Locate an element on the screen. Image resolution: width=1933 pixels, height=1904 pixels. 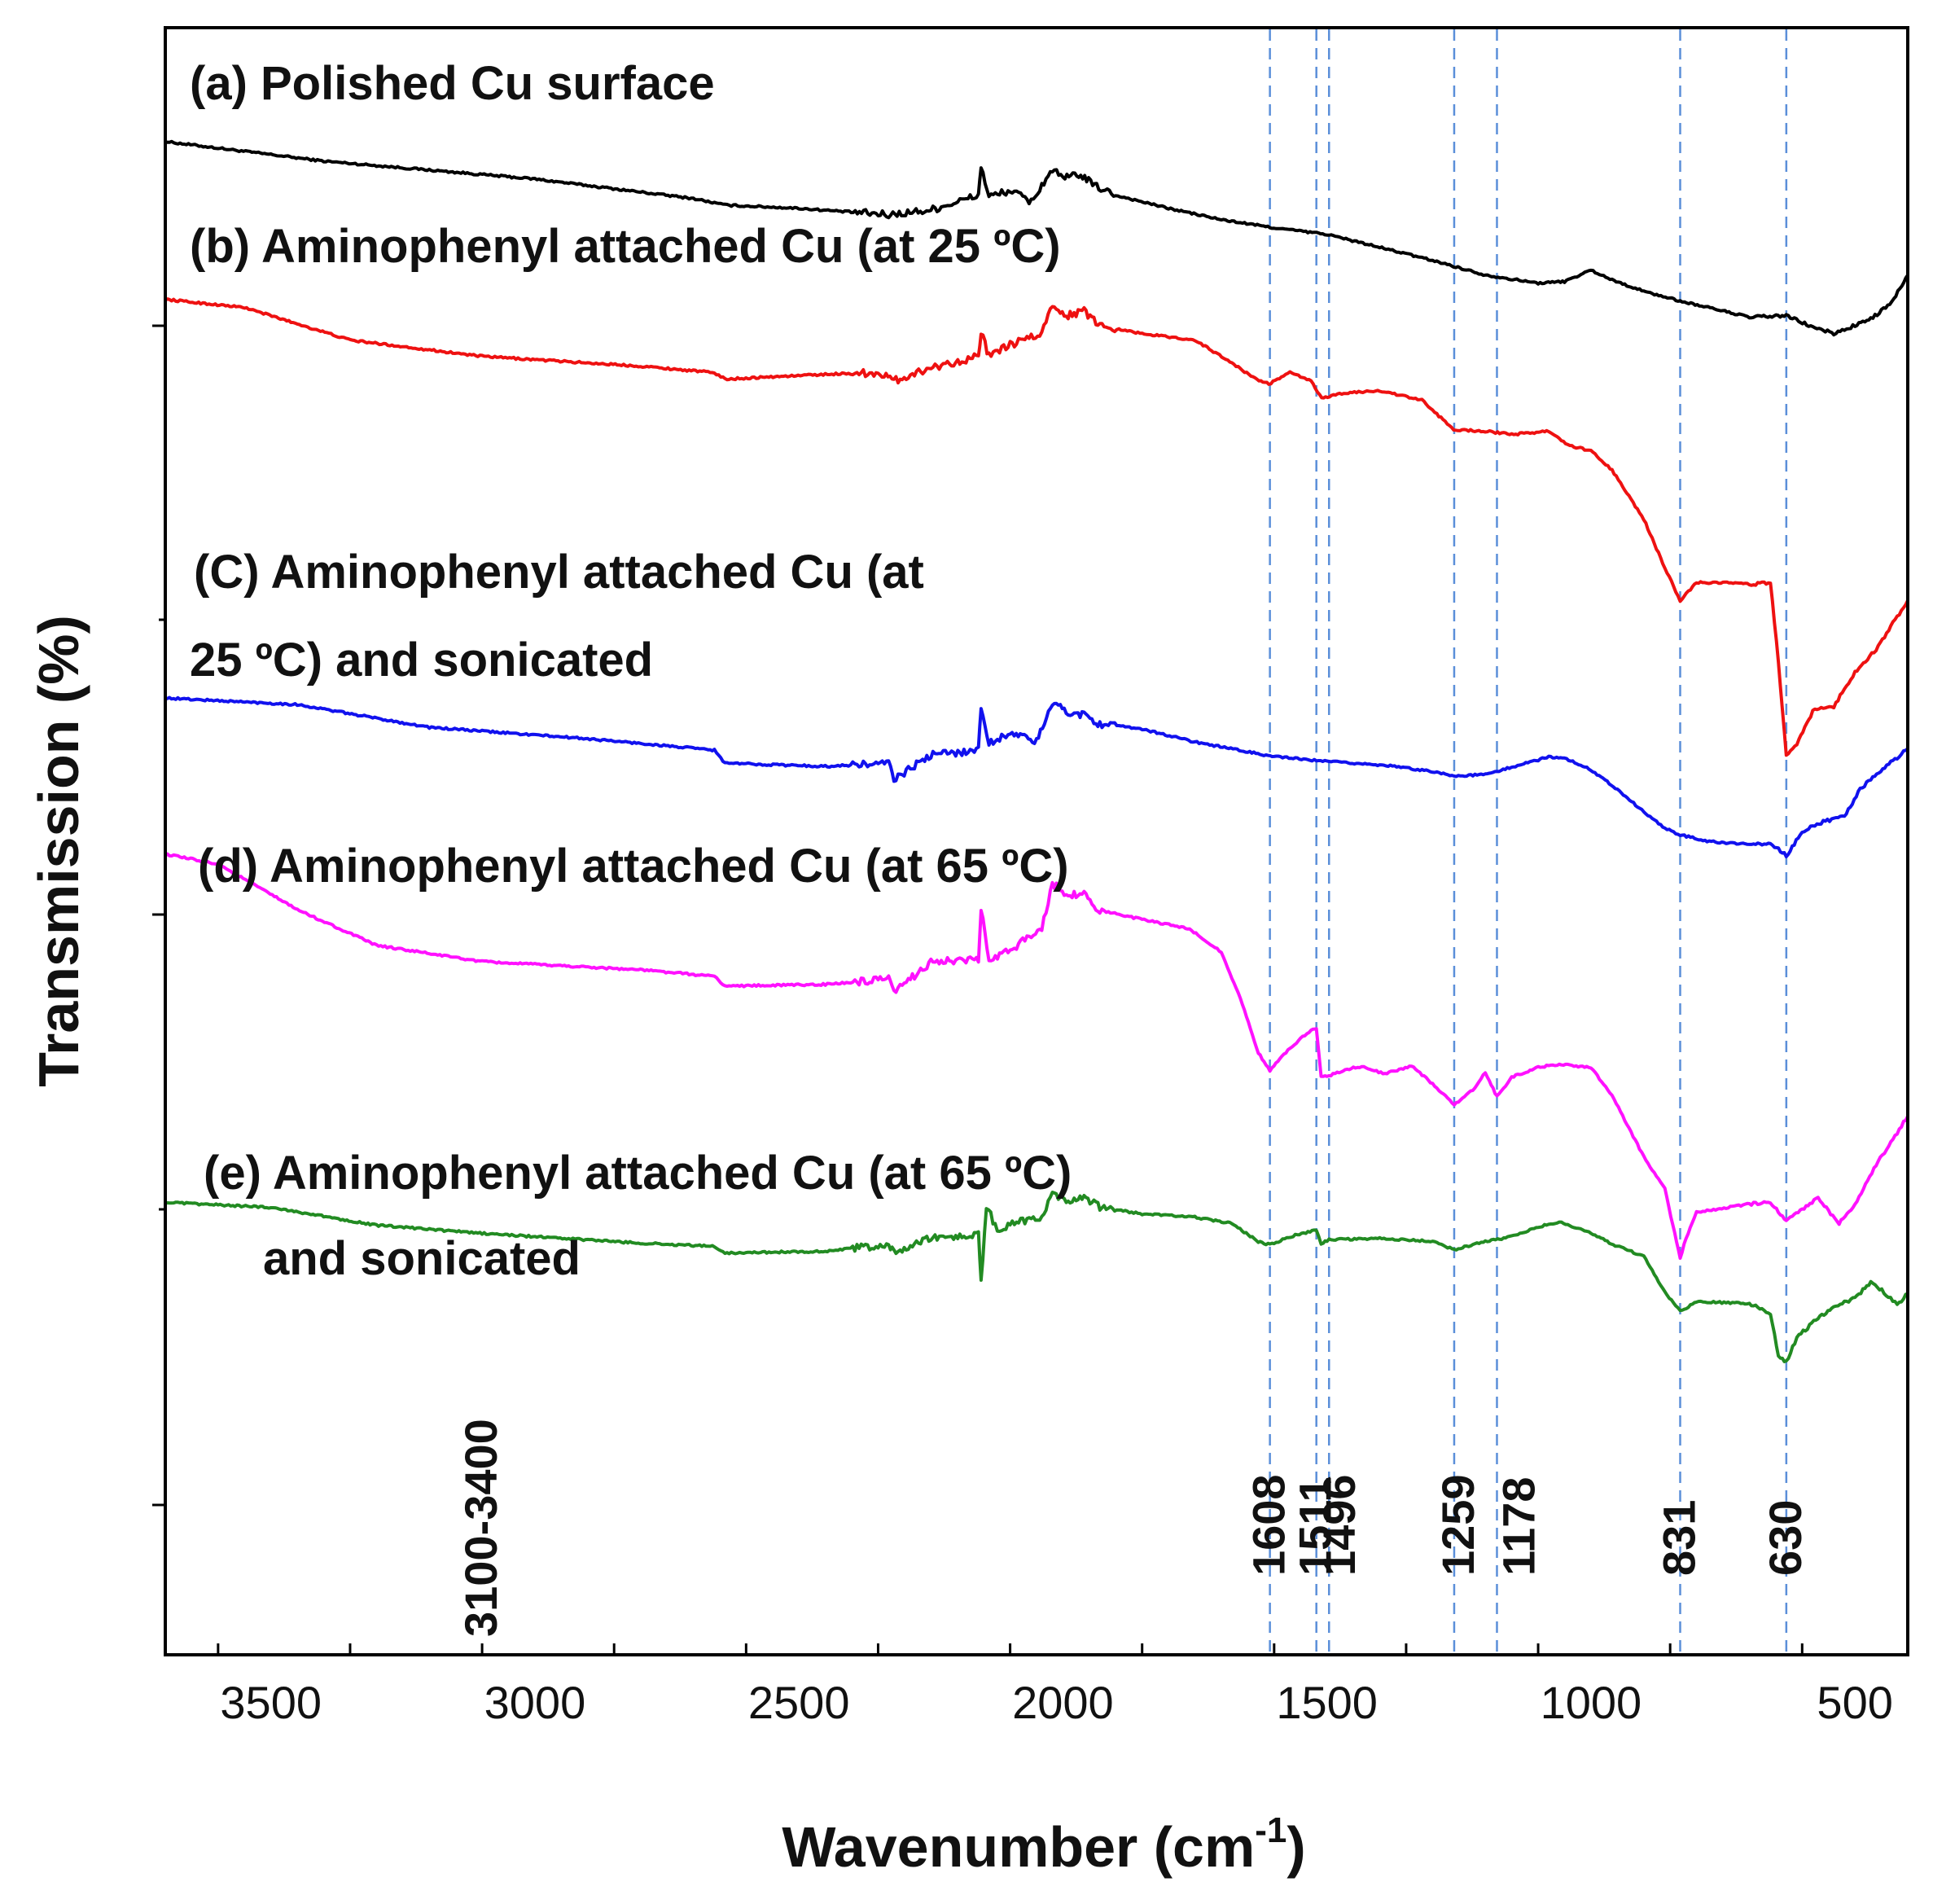
x-tick-label-1000: 1000 is located at coordinates (1591, 1702).